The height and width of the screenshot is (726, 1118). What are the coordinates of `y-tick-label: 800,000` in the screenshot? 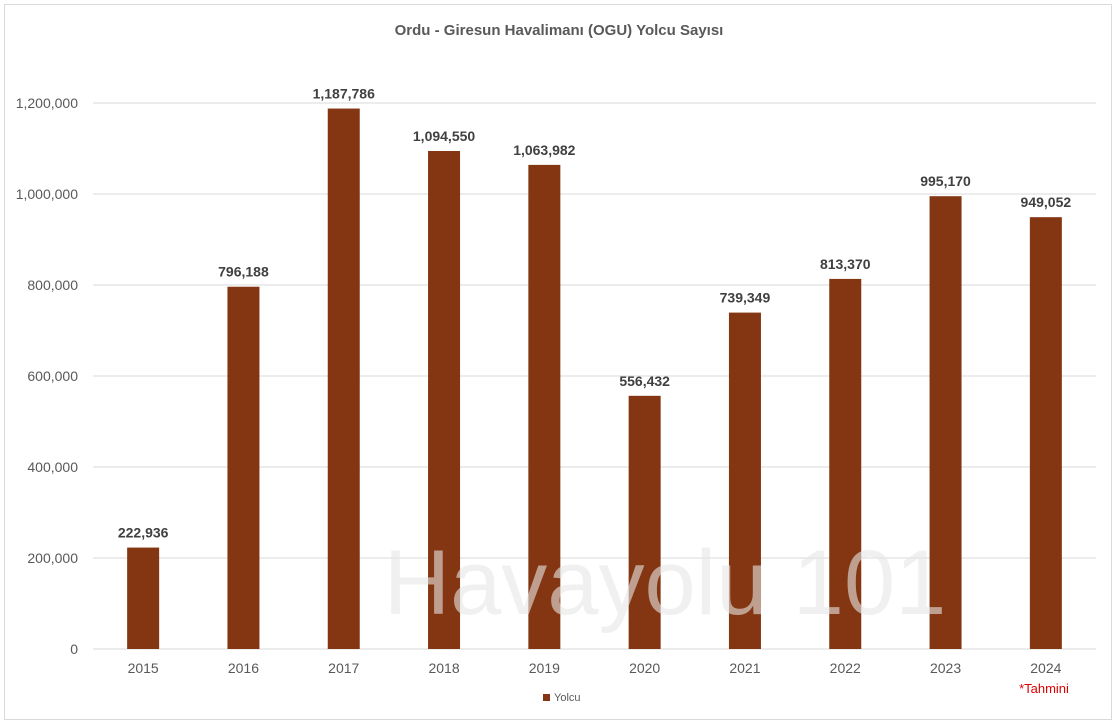 It's located at (52, 285).